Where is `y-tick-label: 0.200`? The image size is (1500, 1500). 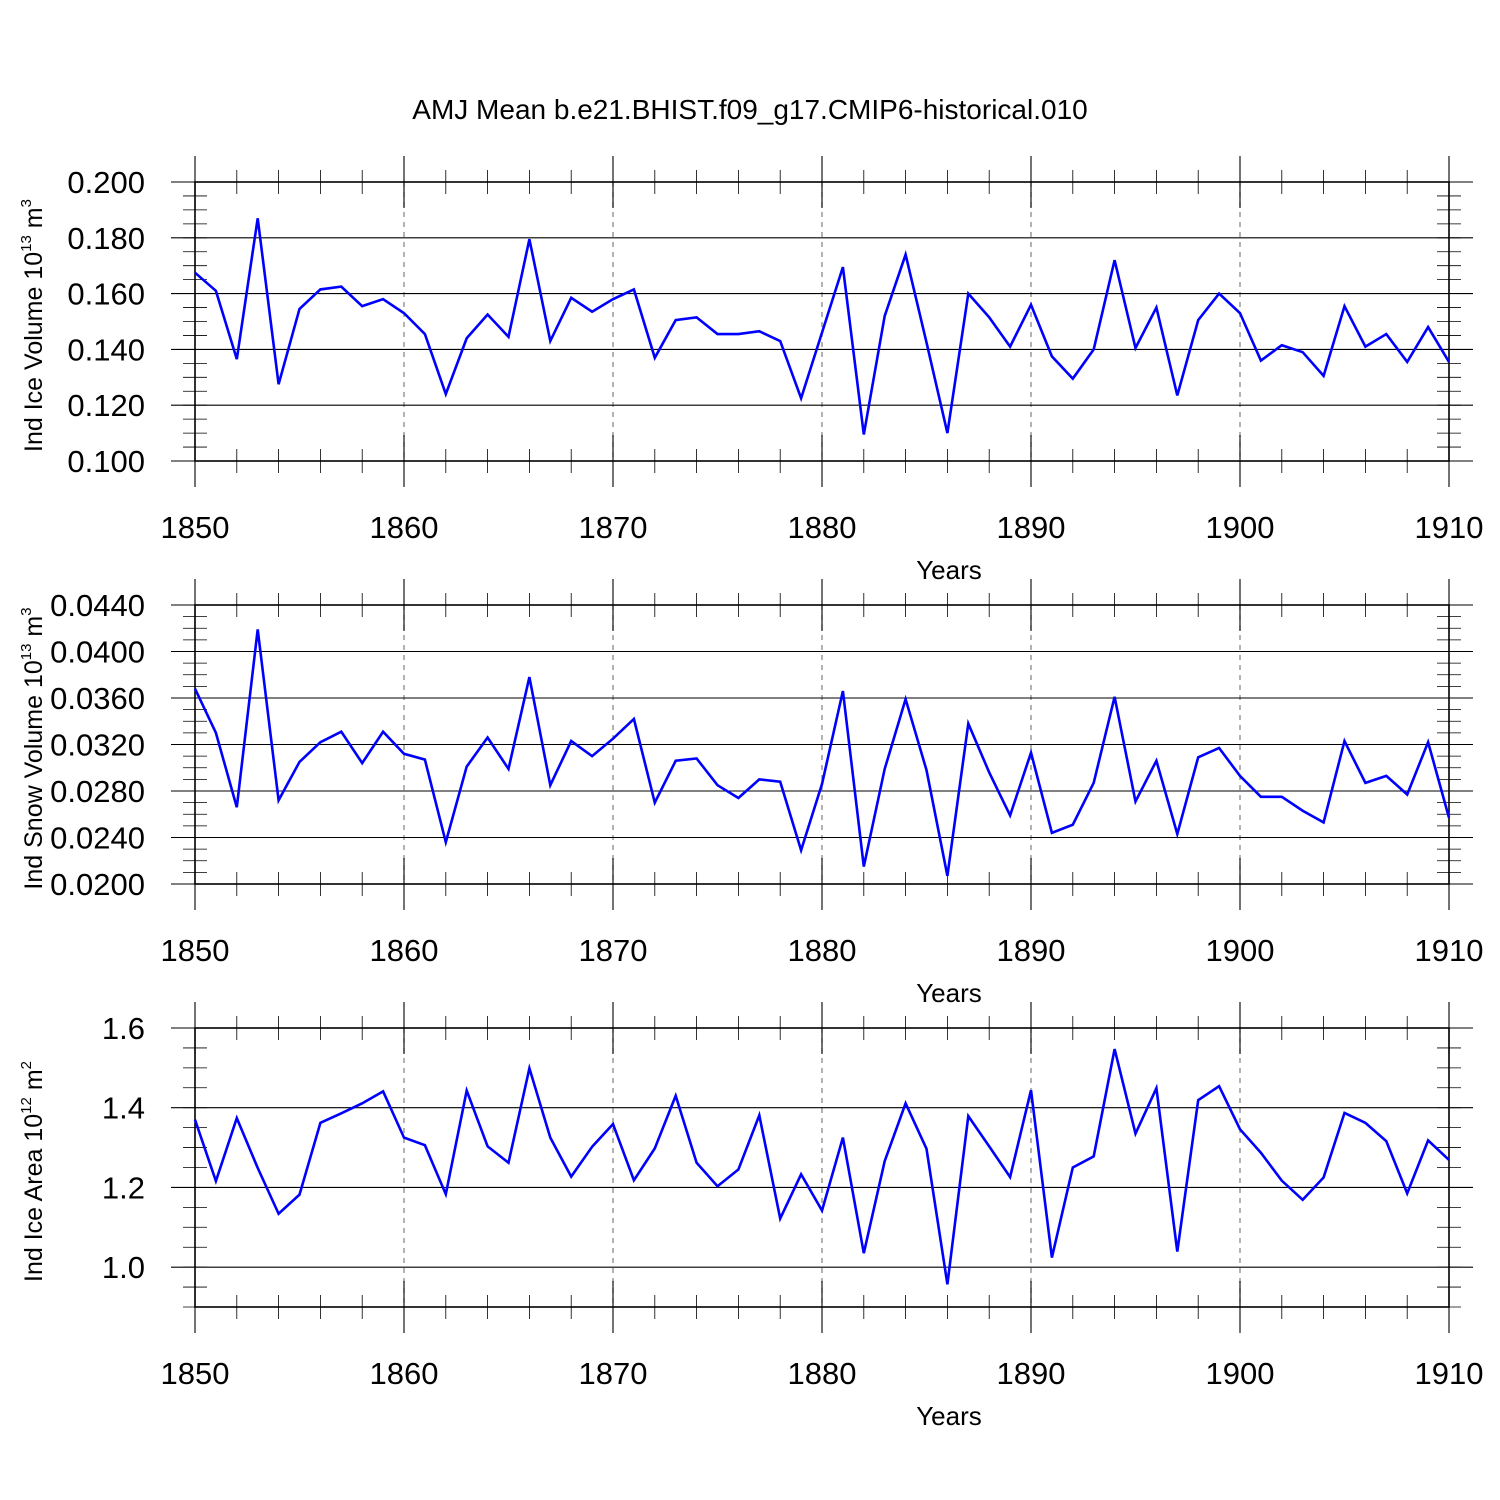 y-tick-label: 0.200 is located at coordinates (106, 182).